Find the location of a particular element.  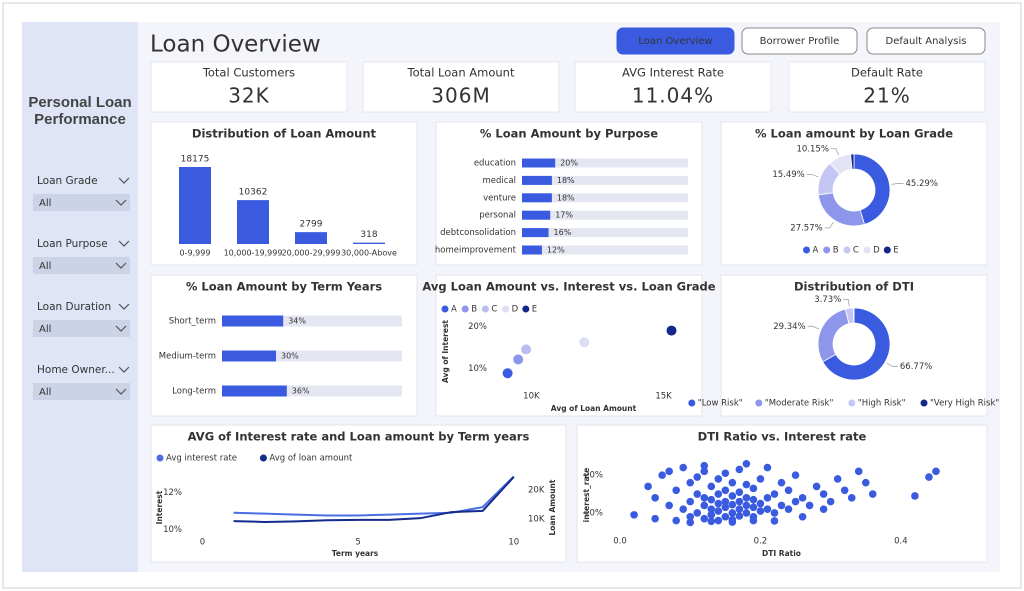

y-tick-label: 12% is located at coordinates (172, 493).